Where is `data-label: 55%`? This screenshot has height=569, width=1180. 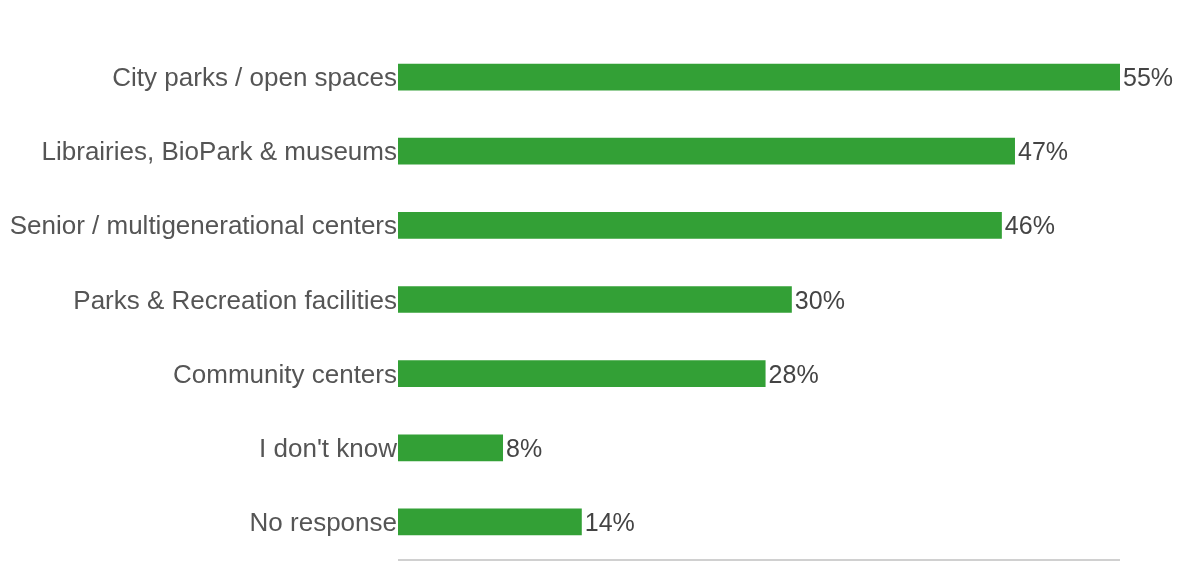
data-label: 55% is located at coordinates (1148, 77).